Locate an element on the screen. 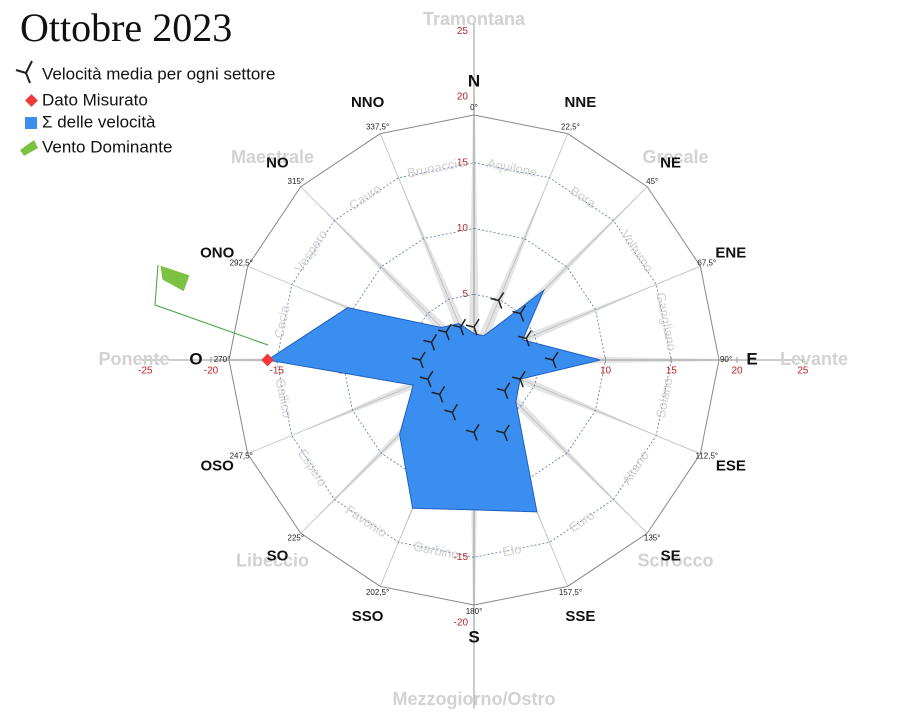 Image resolution: width=908 pixels, height=720 pixels. degree-label: 337,5° is located at coordinates (377, 126).